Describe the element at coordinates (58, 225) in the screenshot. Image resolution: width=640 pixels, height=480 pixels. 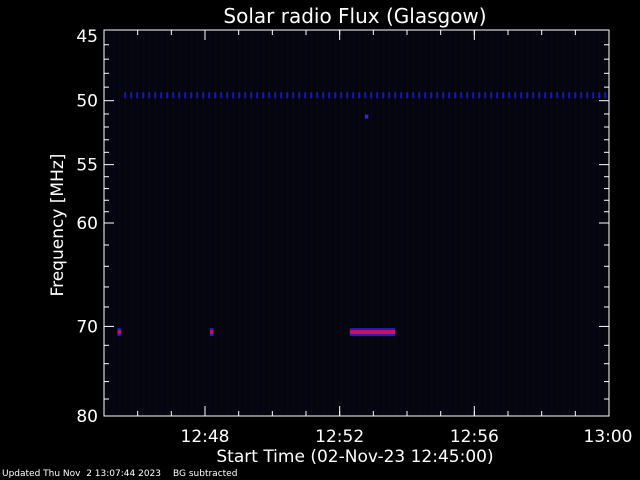
I see `y-axis-label: Frequency [MHz]` at that location.